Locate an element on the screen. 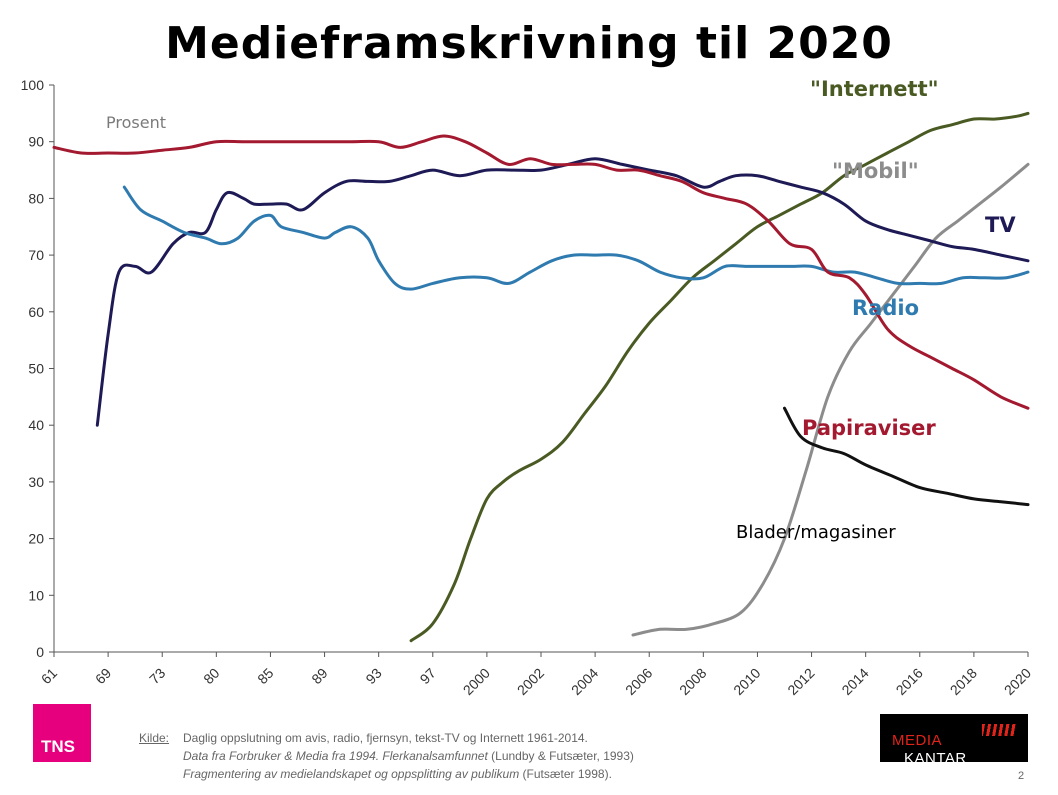 This screenshot has width=1058, height=795. y-tick-label: 0 is located at coordinates (40, 652).